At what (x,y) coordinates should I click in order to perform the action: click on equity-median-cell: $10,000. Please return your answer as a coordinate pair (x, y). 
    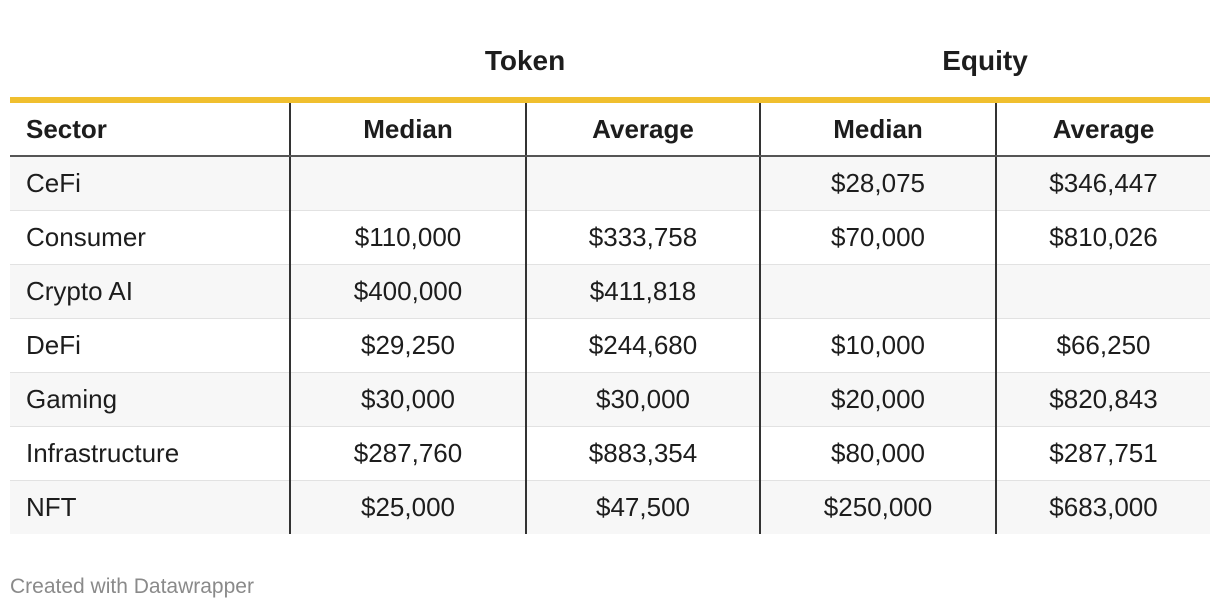
    Looking at the image, I should click on (878, 345).